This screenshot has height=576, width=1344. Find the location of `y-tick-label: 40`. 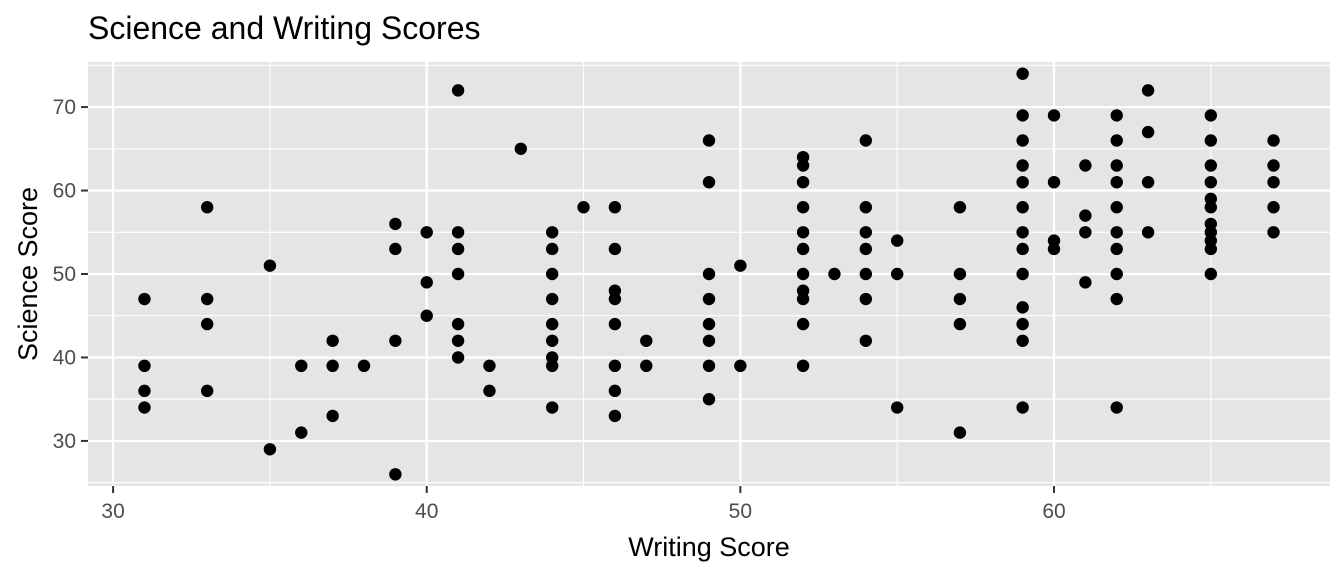

y-tick-label: 40 is located at coordinates (64, 357).